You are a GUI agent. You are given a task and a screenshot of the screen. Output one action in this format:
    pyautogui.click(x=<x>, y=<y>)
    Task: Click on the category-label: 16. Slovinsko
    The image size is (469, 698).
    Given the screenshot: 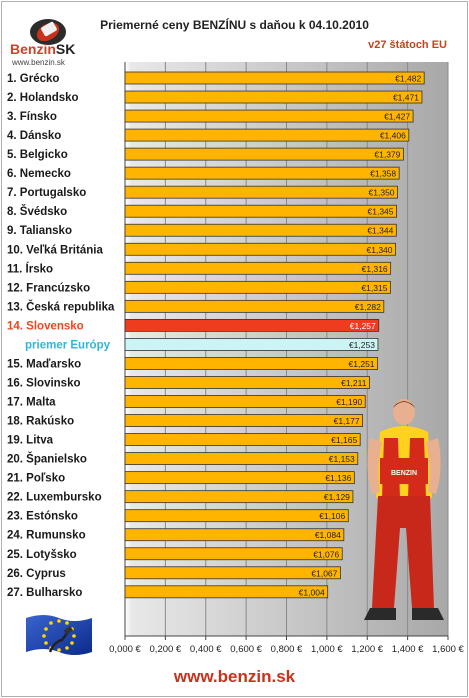 What is the action you would take?
    pyautogui.click(x=44, y=383)
    